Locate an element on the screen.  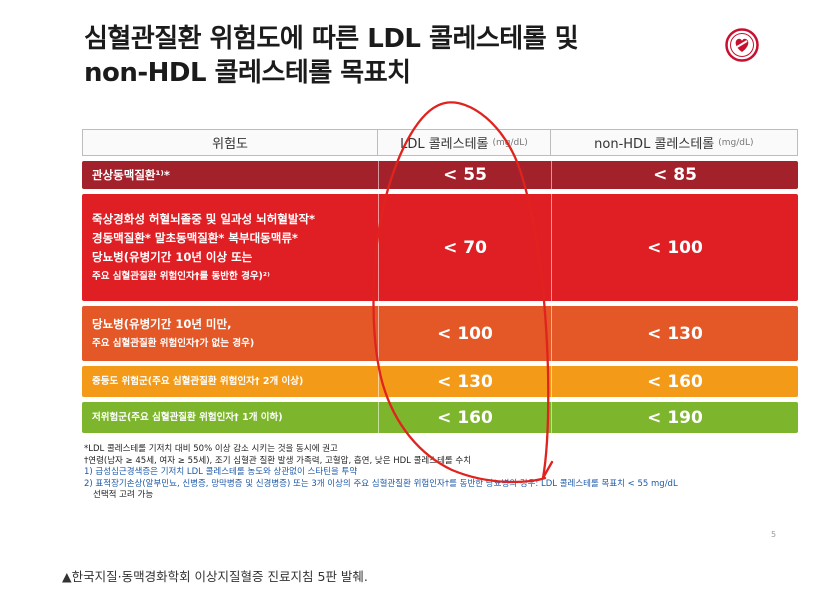
risk-line: 경동맥질환* 말초동맥질환* 복부대동맥류* is located at coordinates (195, 237).